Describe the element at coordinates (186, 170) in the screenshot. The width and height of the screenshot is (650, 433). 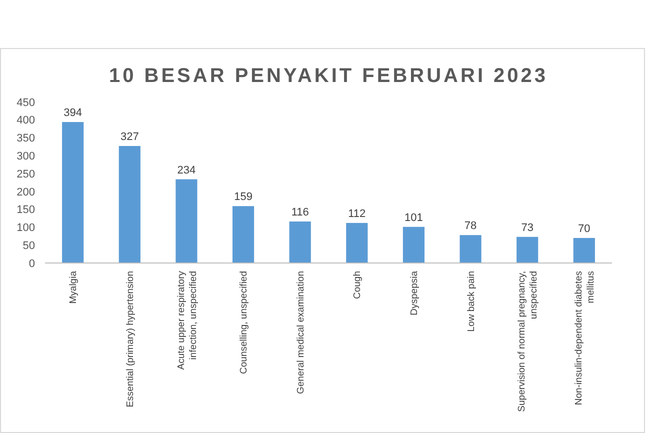
I see `data-label: 234` at that location.